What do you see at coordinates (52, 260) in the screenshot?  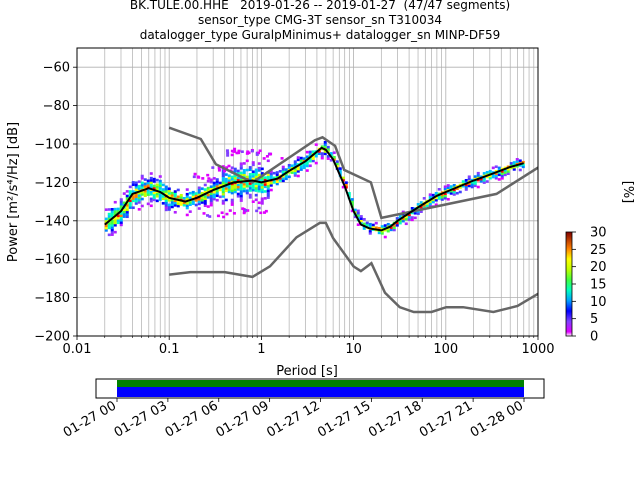 I see `y-tick-label: −160` at bounding box center [52, 260].